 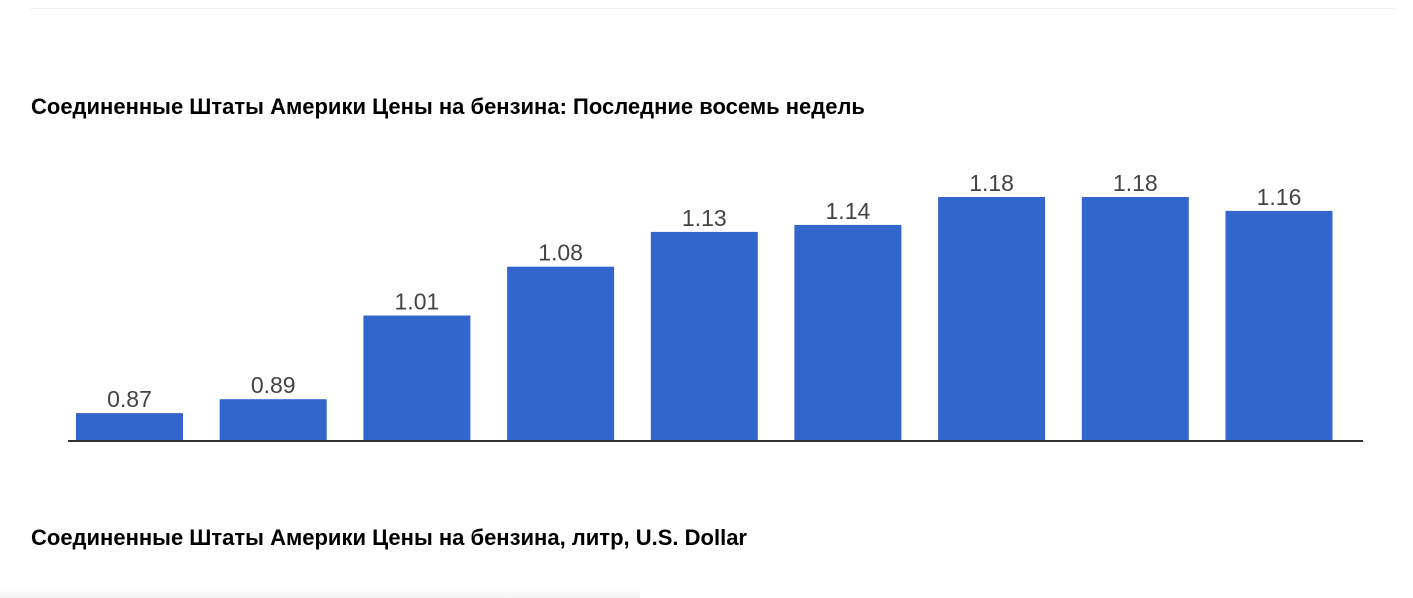 I want to click on bar-value-label-6: 1.14, so click(x=848, y=211).